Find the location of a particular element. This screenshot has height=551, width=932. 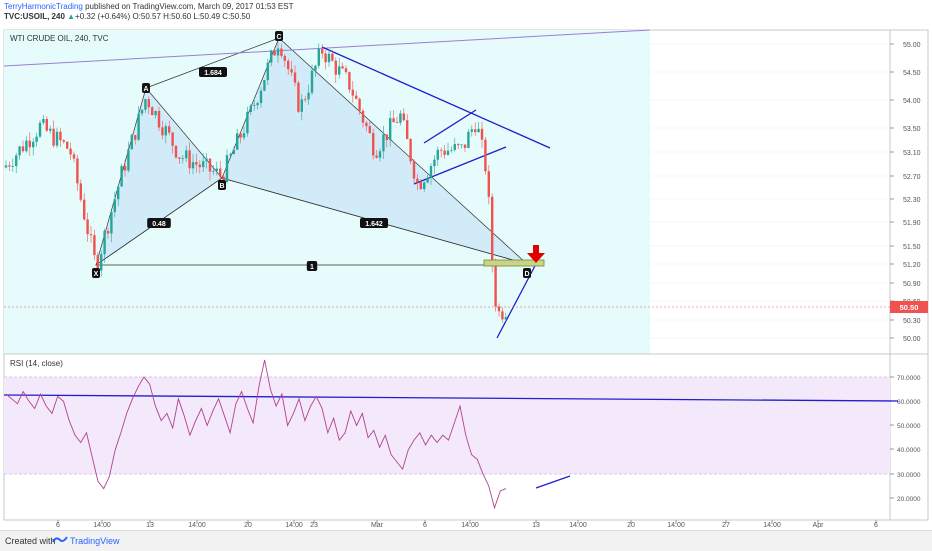

price-tick-label: 53.50 is located at coordinates (912, 129).